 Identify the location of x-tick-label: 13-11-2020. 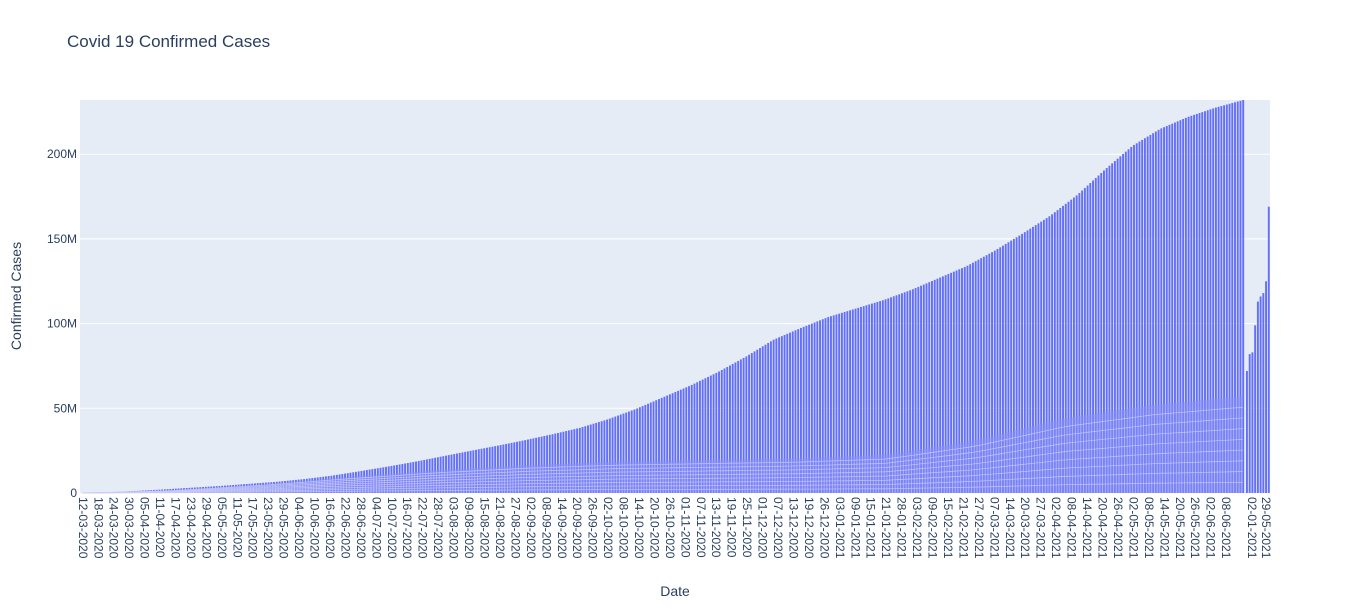
(716, 527).